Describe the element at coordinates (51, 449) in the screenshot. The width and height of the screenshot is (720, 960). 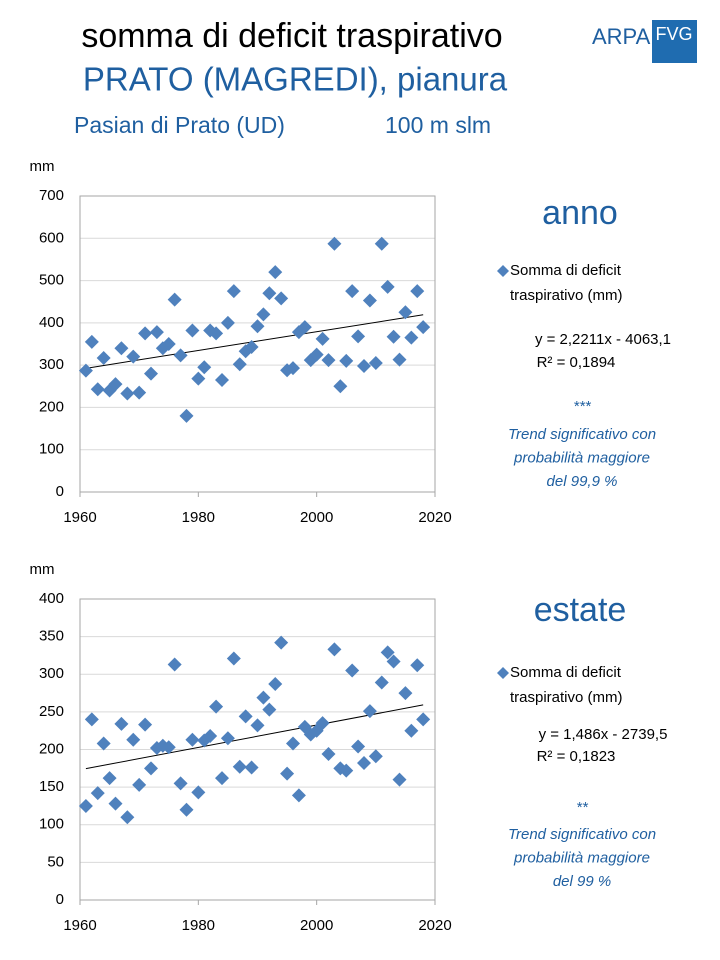
I see `y-tick-label: 100` at that location.